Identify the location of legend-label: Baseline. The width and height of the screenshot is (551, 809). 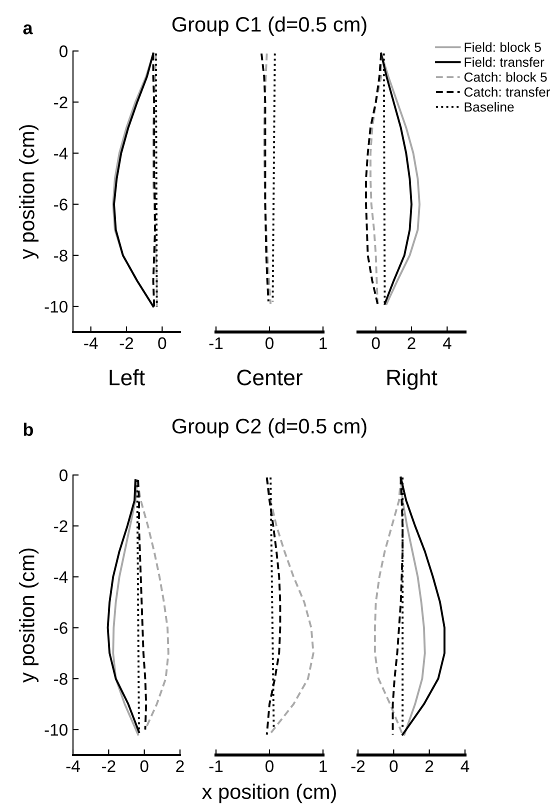
(489, 107).